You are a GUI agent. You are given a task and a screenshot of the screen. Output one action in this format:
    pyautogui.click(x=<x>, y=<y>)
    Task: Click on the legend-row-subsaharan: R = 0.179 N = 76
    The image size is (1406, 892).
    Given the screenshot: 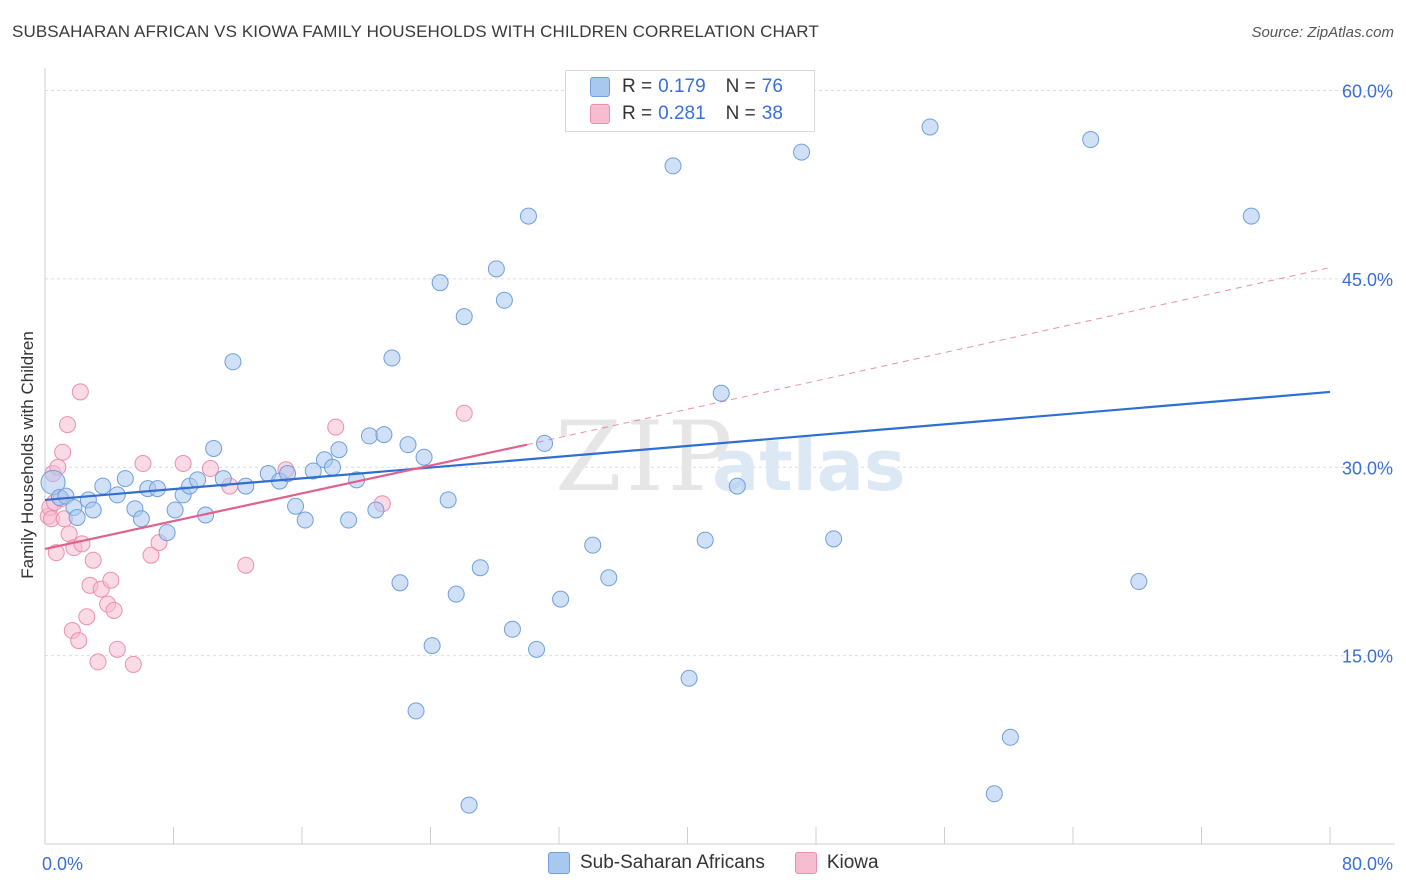 What is the action you would take?
    pyautogui.click(x=686, y=87)
    